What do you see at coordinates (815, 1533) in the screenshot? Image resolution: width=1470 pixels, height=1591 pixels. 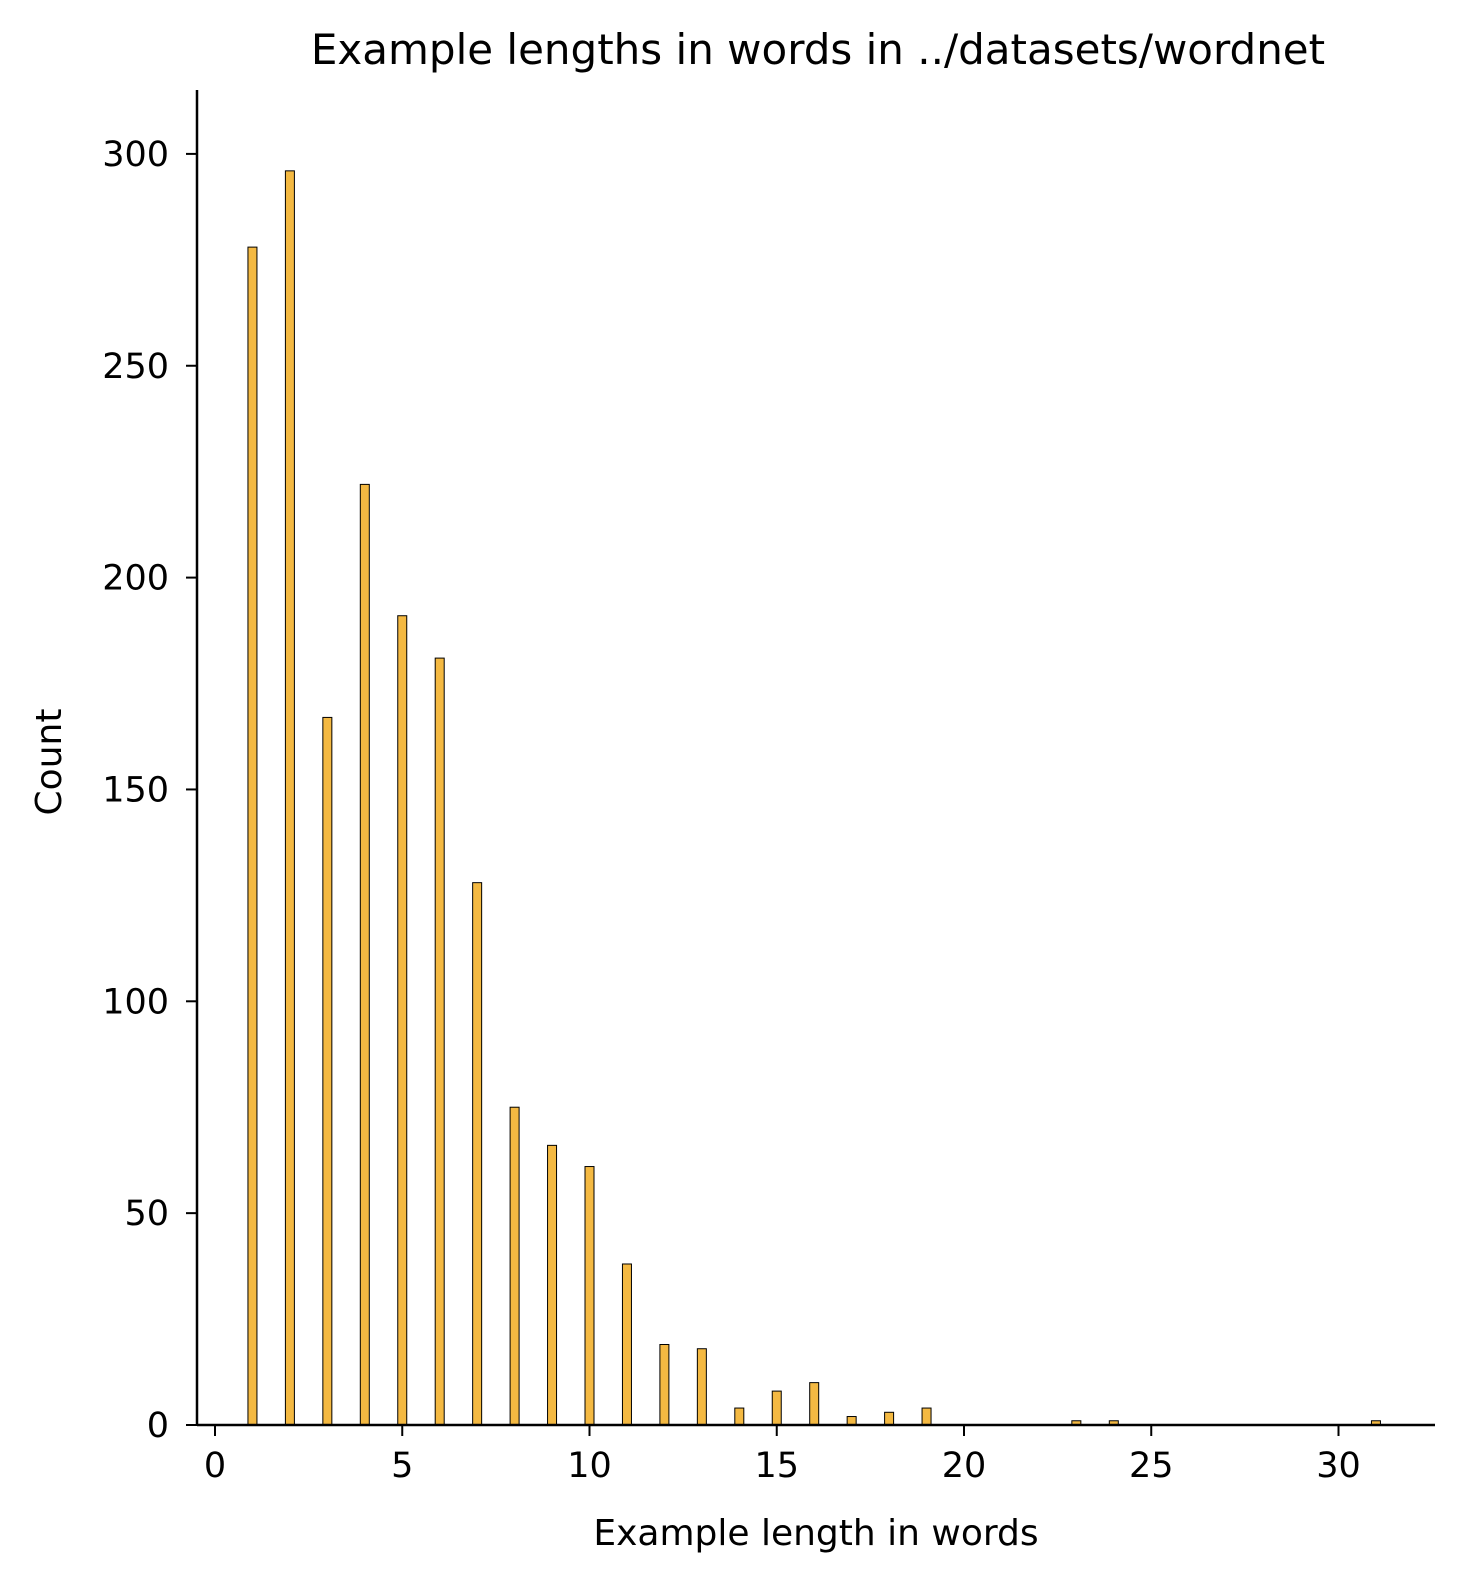 I see `x-axis-label: Example length in words` at bounding box center [815, 1533].